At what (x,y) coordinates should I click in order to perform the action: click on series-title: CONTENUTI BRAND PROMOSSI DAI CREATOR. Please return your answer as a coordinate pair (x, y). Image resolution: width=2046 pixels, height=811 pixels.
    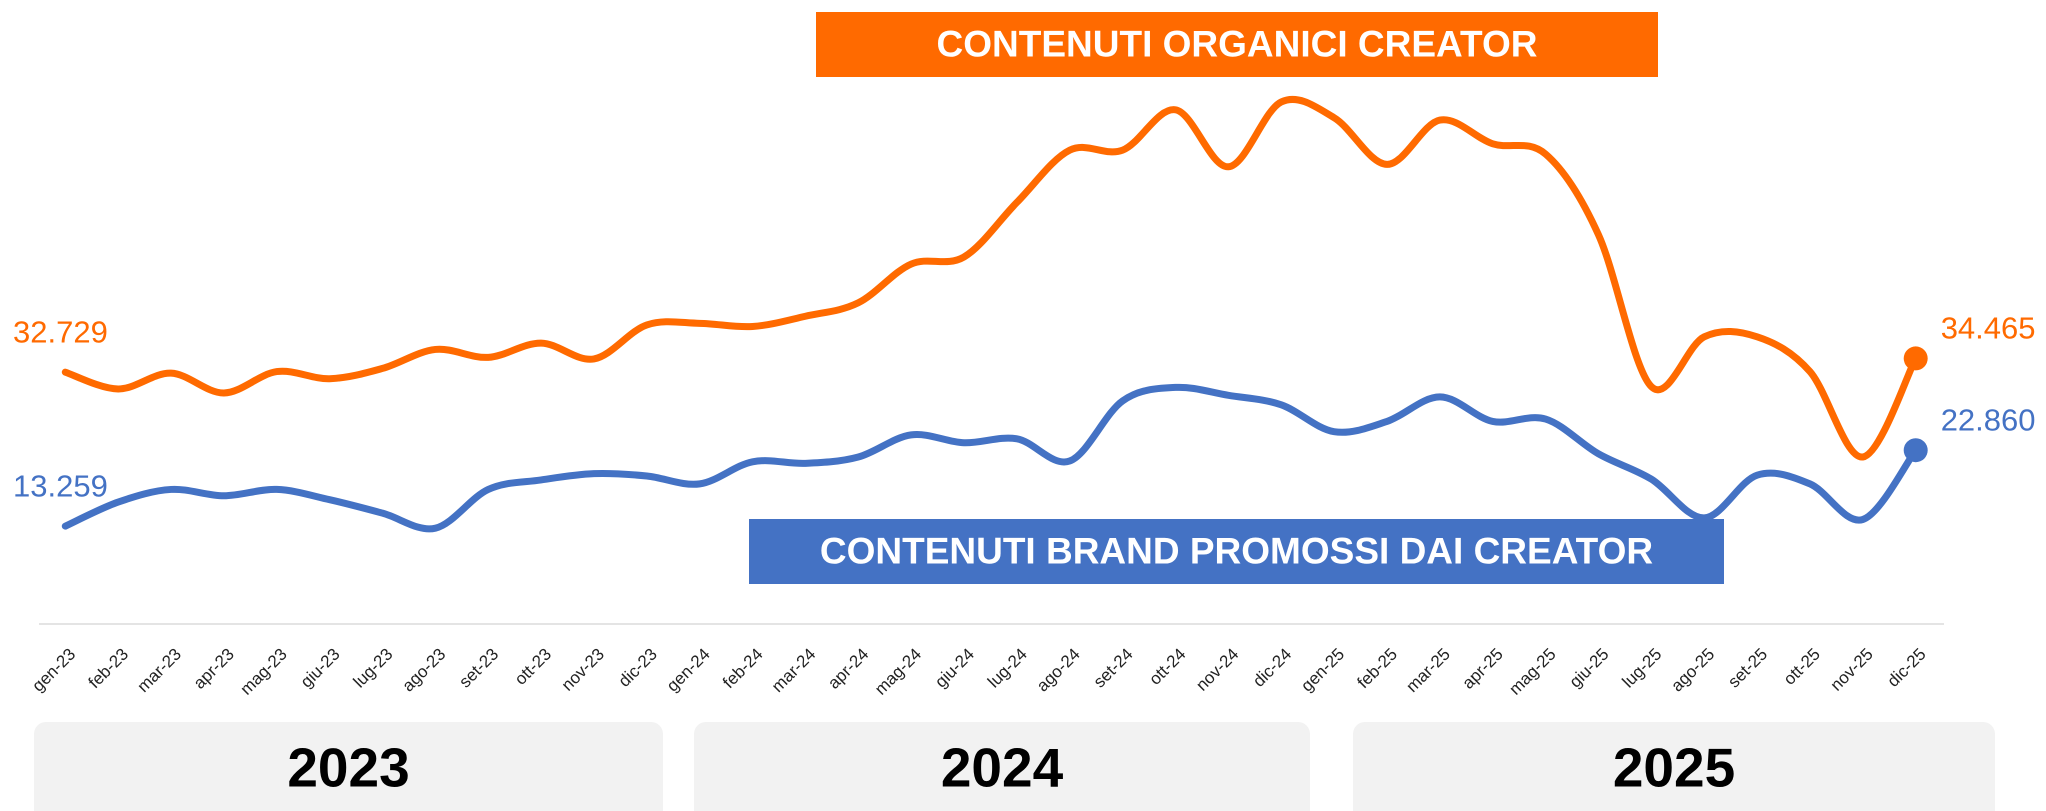
    Looking at the image, I should click on (1236, 550).